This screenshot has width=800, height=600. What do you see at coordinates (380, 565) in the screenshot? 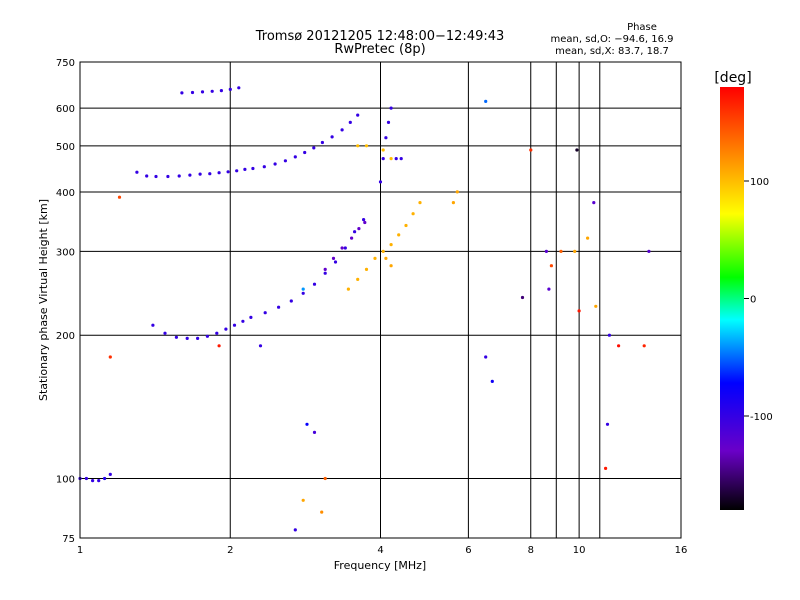
I see `x-axis-label: Frequency [MHz]` at bounding box center [380, 565].